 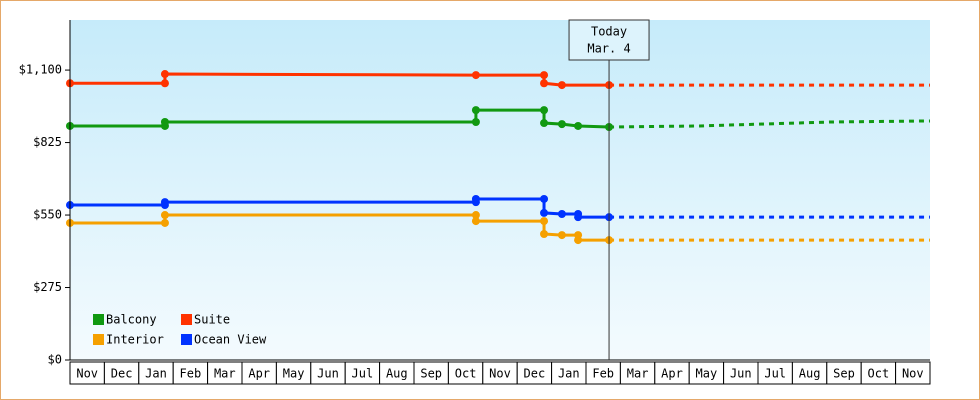 I want to click on forecast-line, so click(x=770, y=124).